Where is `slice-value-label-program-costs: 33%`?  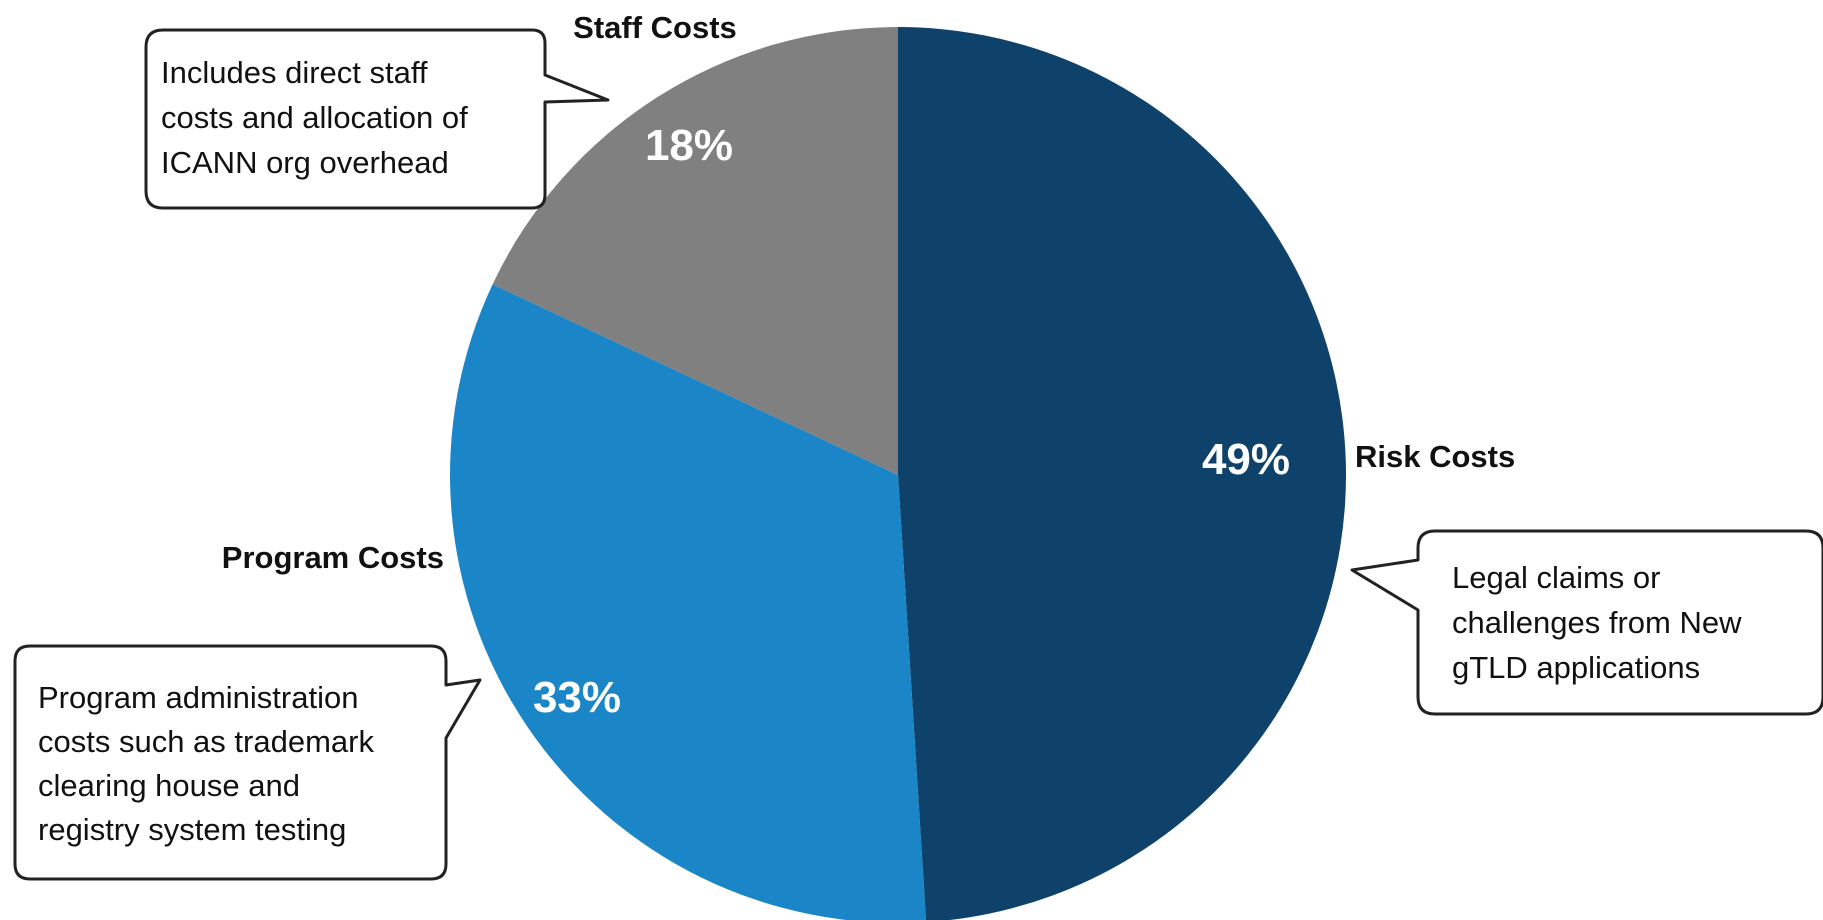
slice-value-label-program-costs: 33% is located at coordinates (577, 697).